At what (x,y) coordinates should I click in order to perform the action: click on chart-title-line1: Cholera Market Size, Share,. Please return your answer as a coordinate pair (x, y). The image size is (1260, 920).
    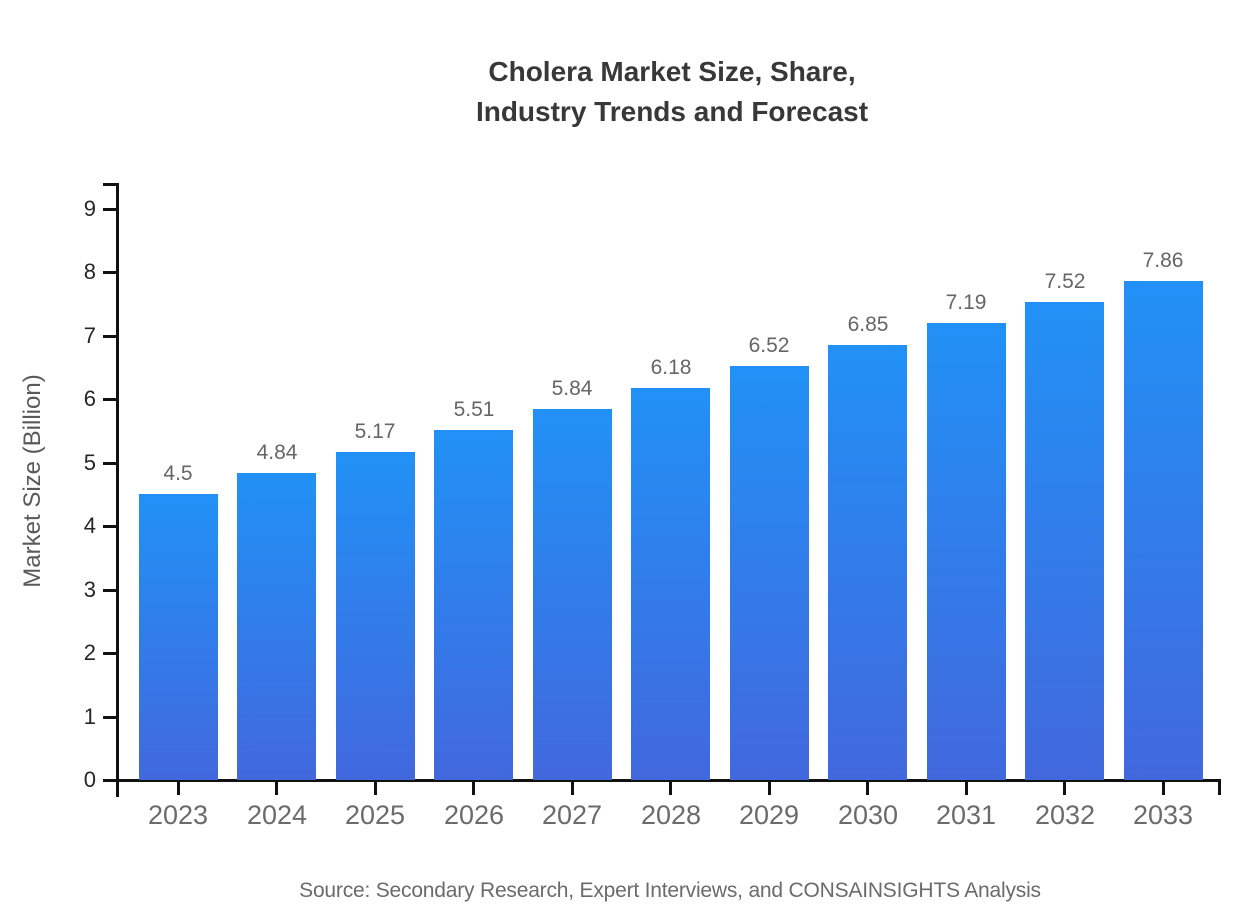
    Looking at the image, I should click on (672, 71).